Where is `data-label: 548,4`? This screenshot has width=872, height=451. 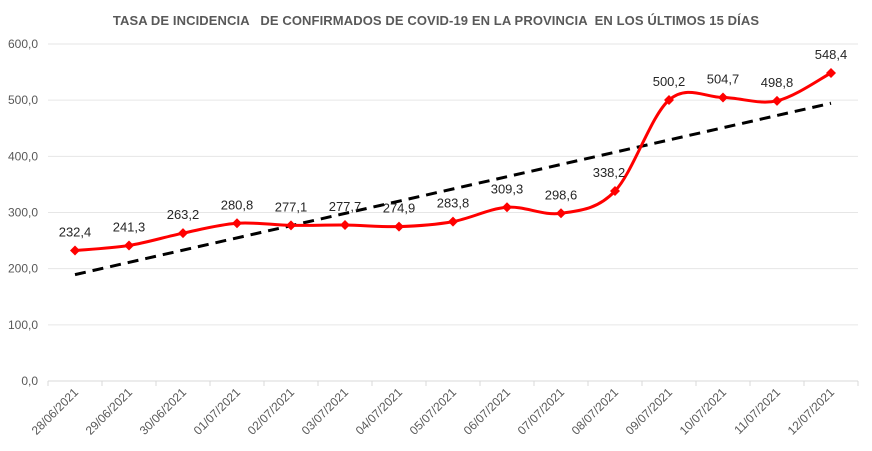 data-label: 548,4 is located at coordinates (831, 54).